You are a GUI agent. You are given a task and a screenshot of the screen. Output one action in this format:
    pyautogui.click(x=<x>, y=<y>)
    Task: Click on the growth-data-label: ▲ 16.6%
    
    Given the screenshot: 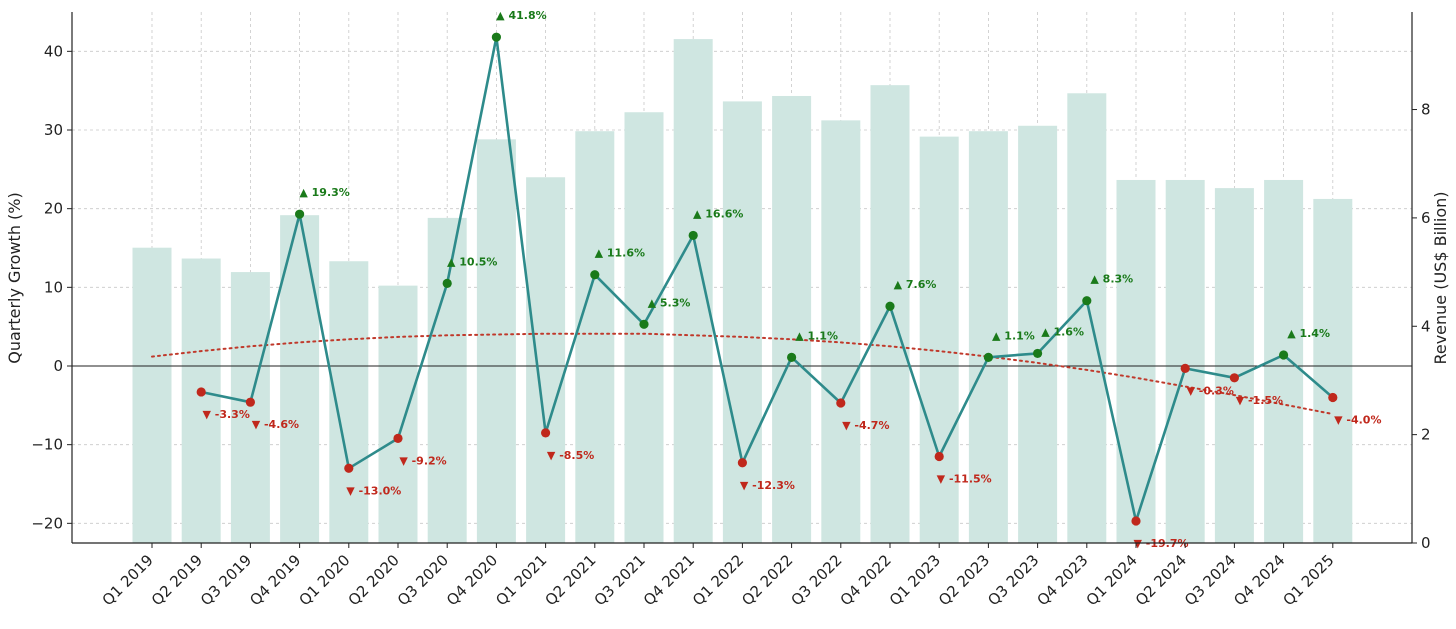 What is the action you would take?
    pyautogui.click(x=718, y=213)
    